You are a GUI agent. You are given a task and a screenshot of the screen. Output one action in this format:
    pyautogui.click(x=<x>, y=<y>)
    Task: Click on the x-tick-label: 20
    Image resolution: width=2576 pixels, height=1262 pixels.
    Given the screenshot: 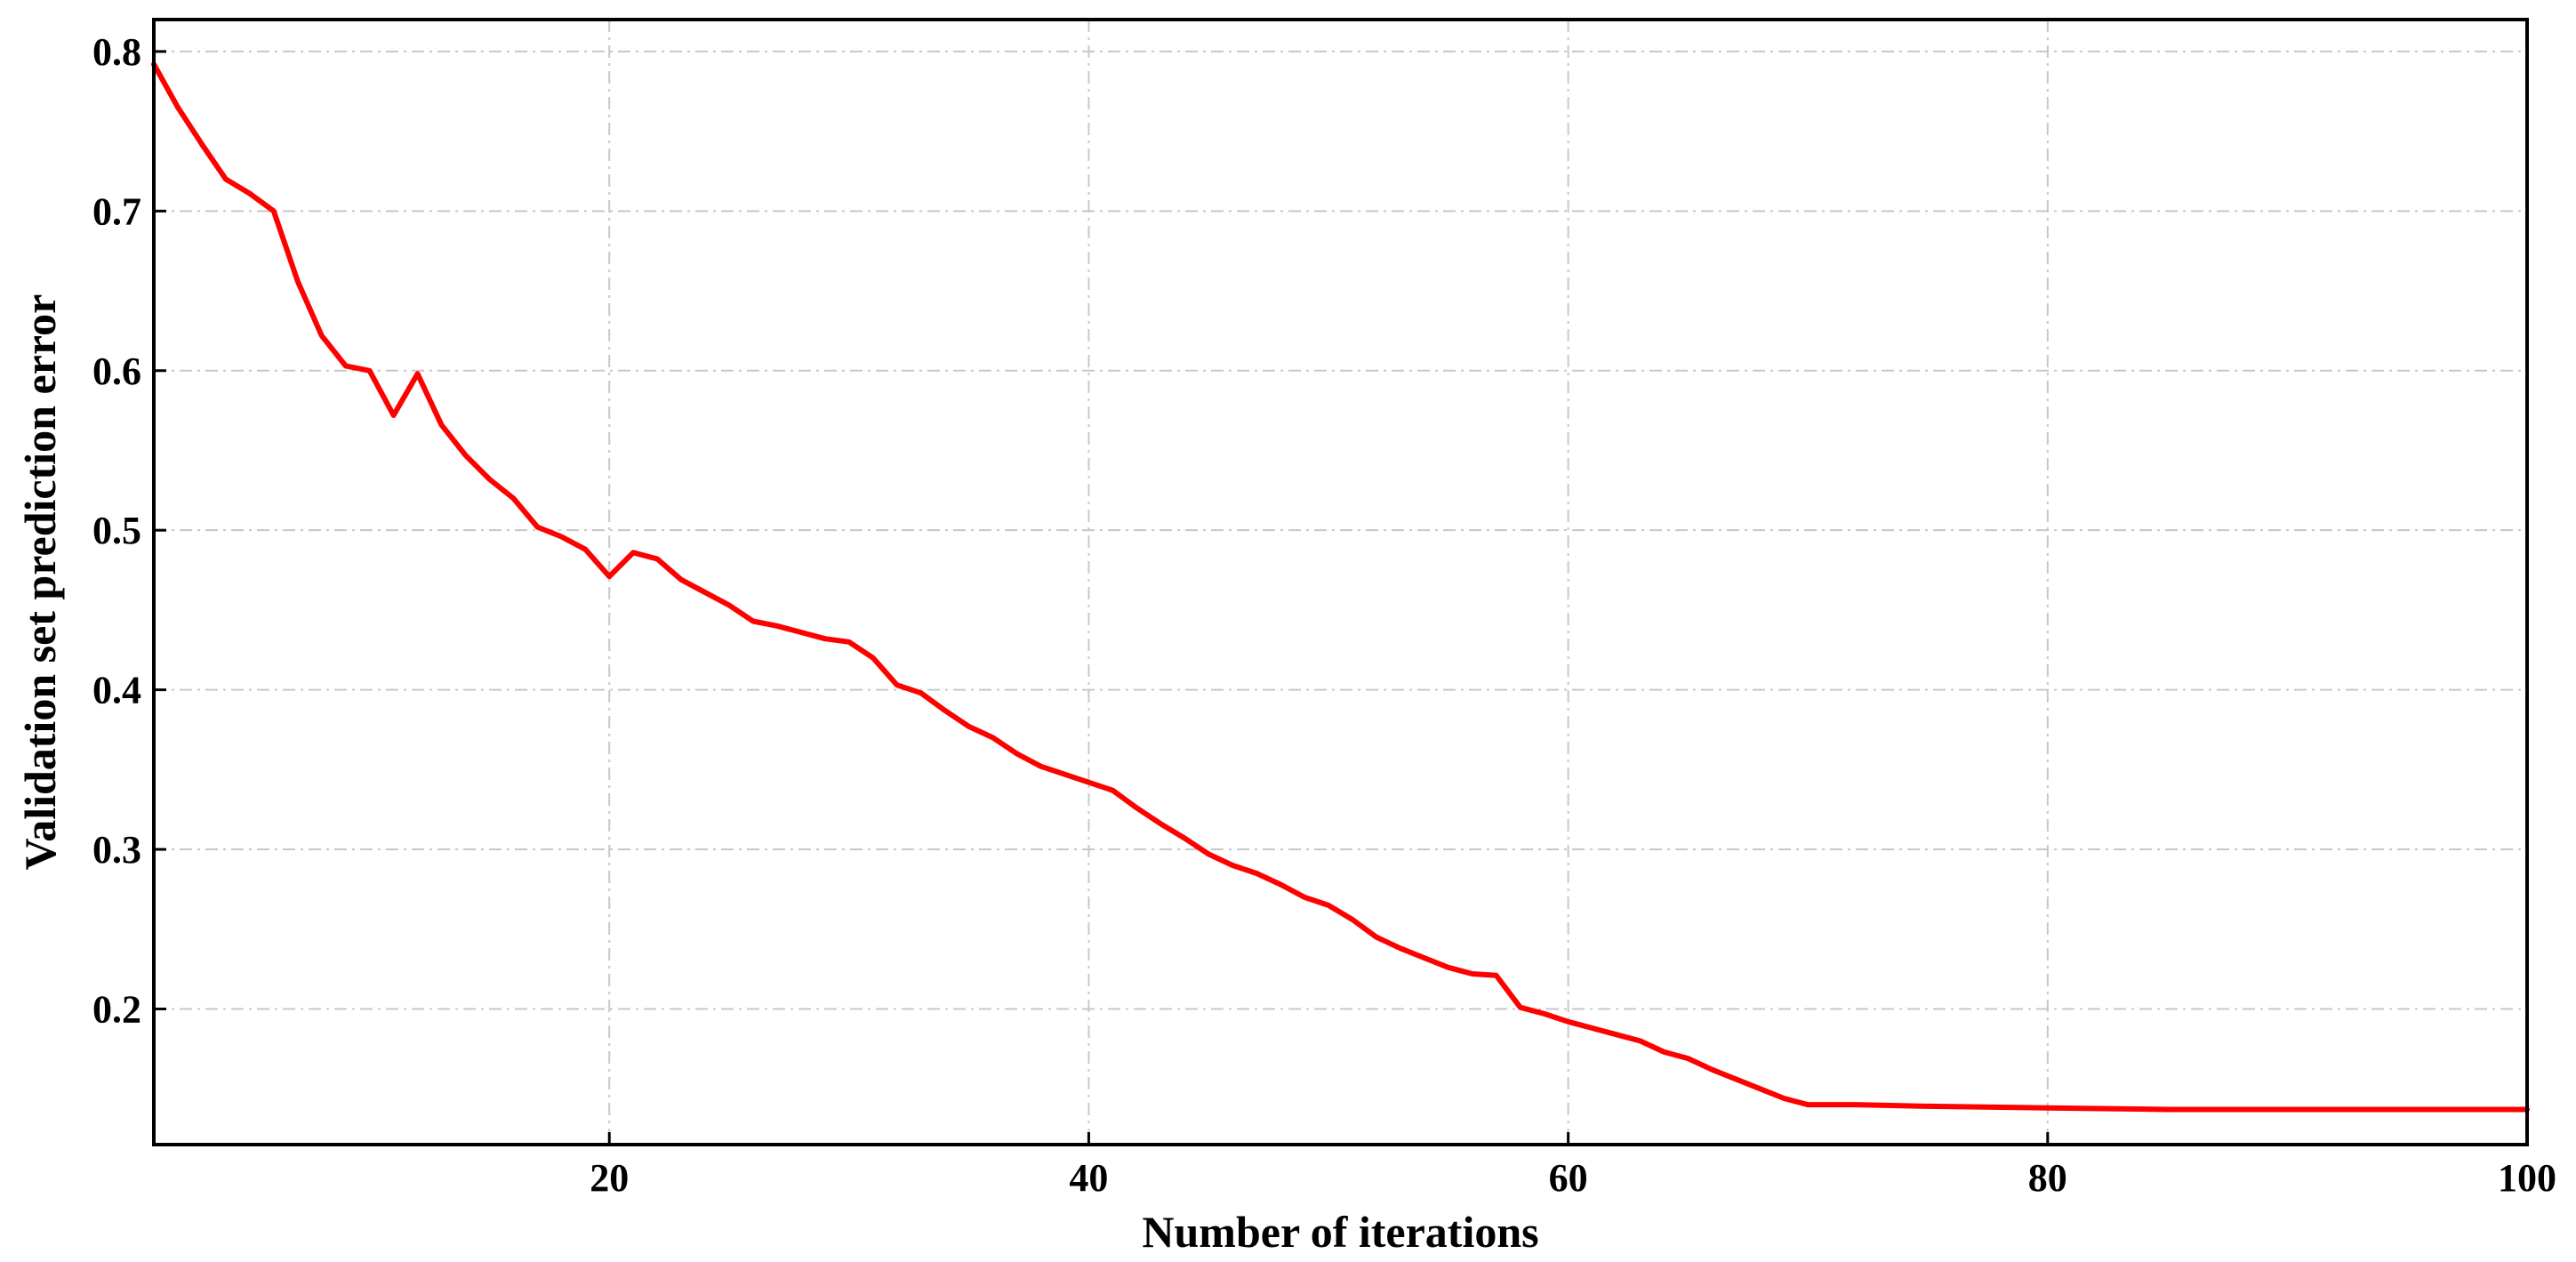 What is the action you would take?
    pyautogui.click(x=609, y=1178)
    